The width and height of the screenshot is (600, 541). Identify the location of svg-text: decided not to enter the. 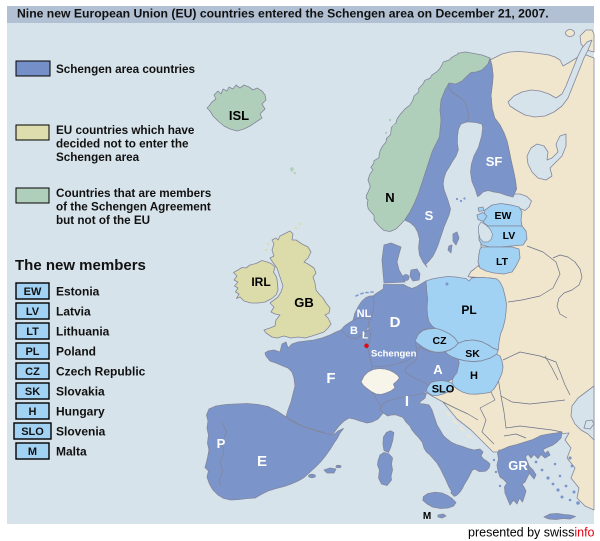
(122, 144).